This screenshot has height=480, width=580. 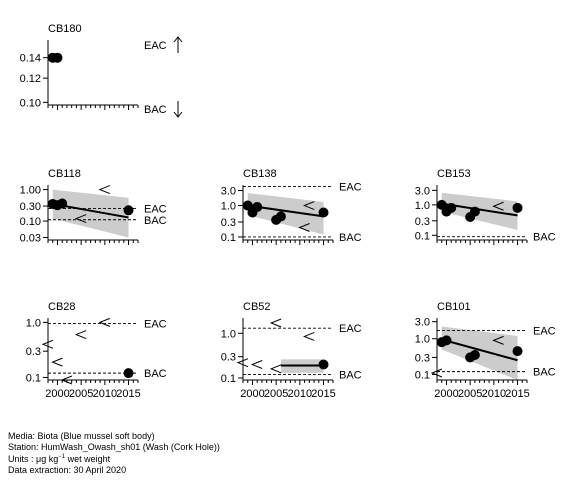 What do you see at coordinates (114, 458) in the screenshot?
I see `footer-units: Units : μg kg−1 wet weight` at bounding box center [114, 458].